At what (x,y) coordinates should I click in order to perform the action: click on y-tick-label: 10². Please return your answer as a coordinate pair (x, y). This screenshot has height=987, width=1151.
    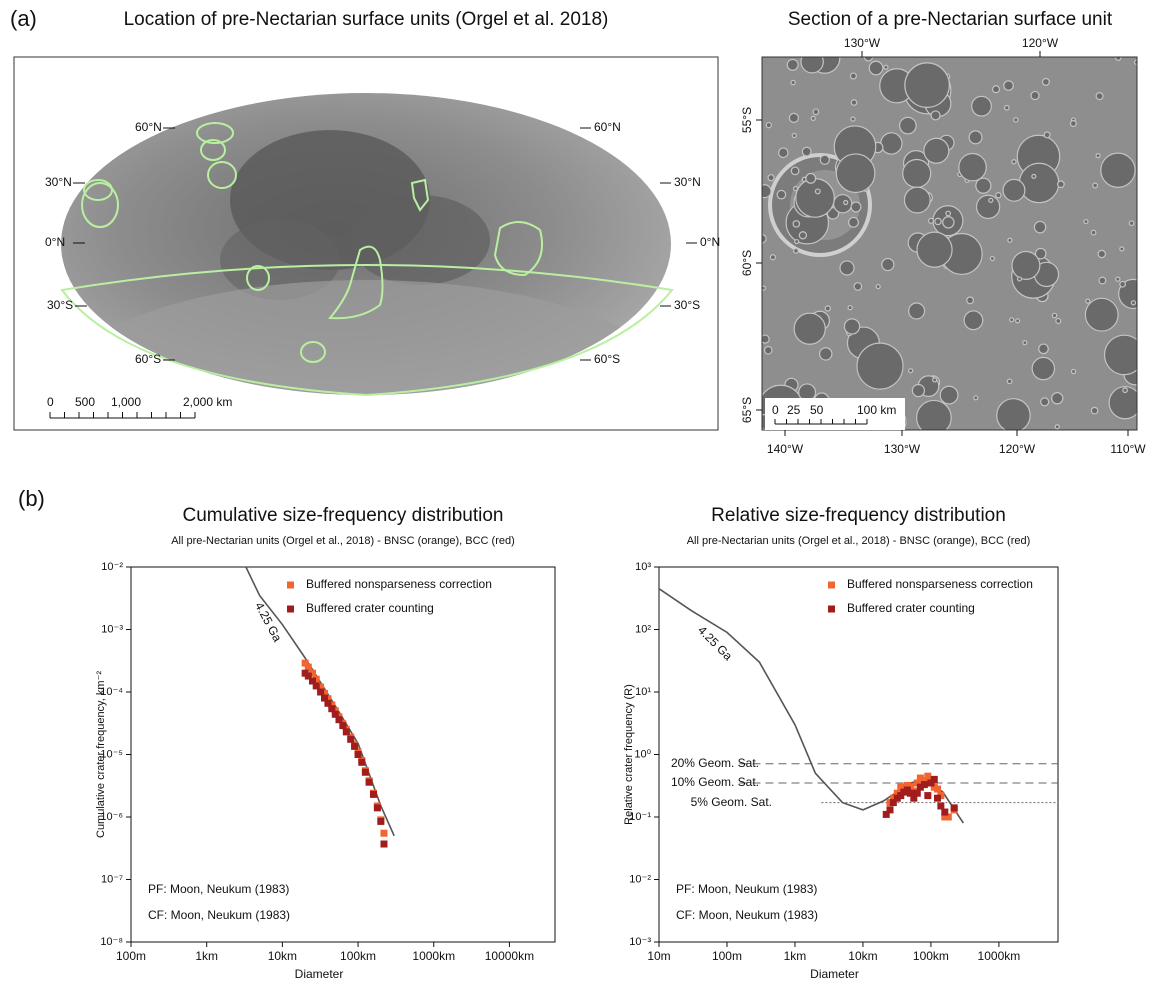
    Looking at the image, I should click on (643, 629).